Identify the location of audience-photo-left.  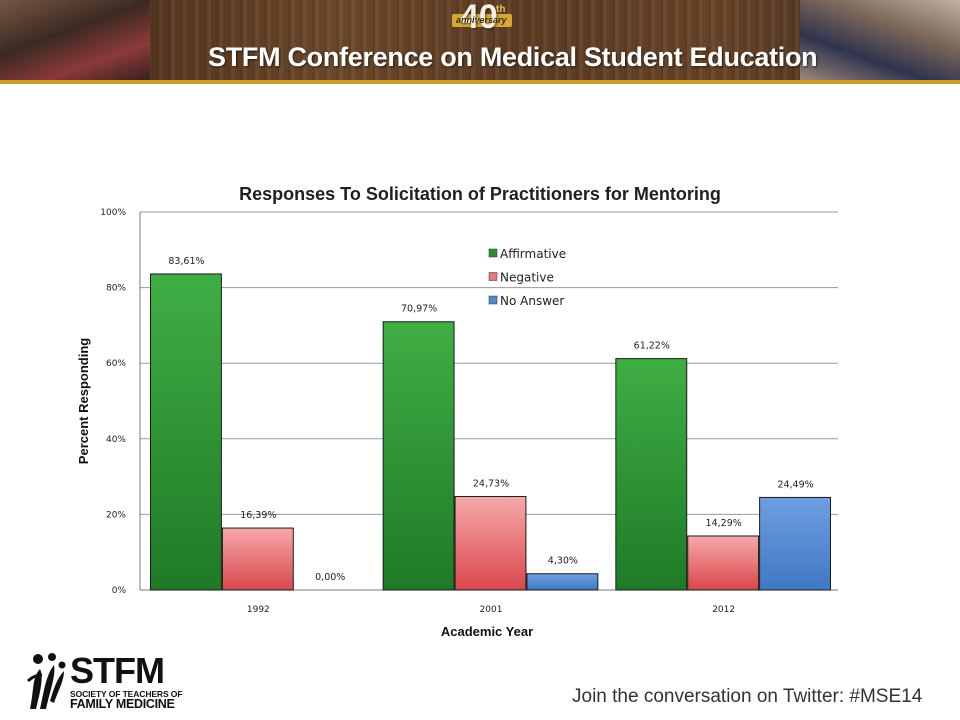
(75, 42).